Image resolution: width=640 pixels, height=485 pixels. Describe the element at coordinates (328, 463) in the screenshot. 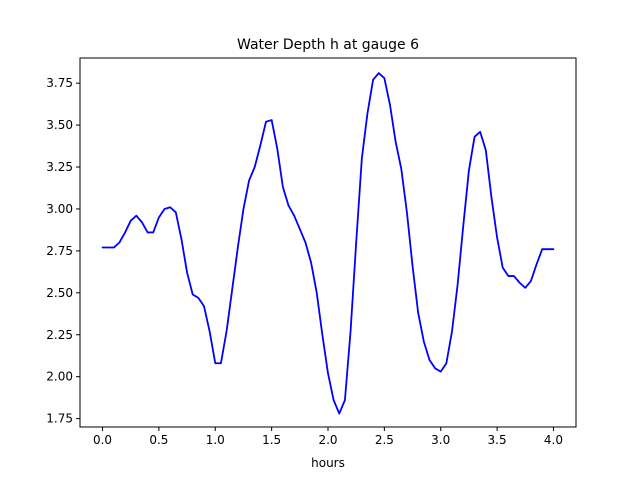

I see `x-axis-label: hours` at that location.